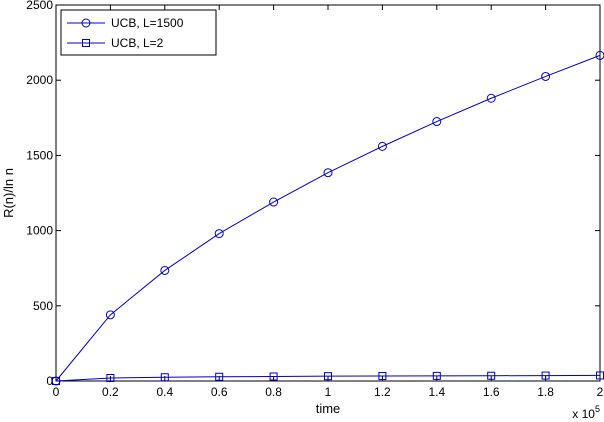  I want to click on x-axis-label: time, so click(328, 408).